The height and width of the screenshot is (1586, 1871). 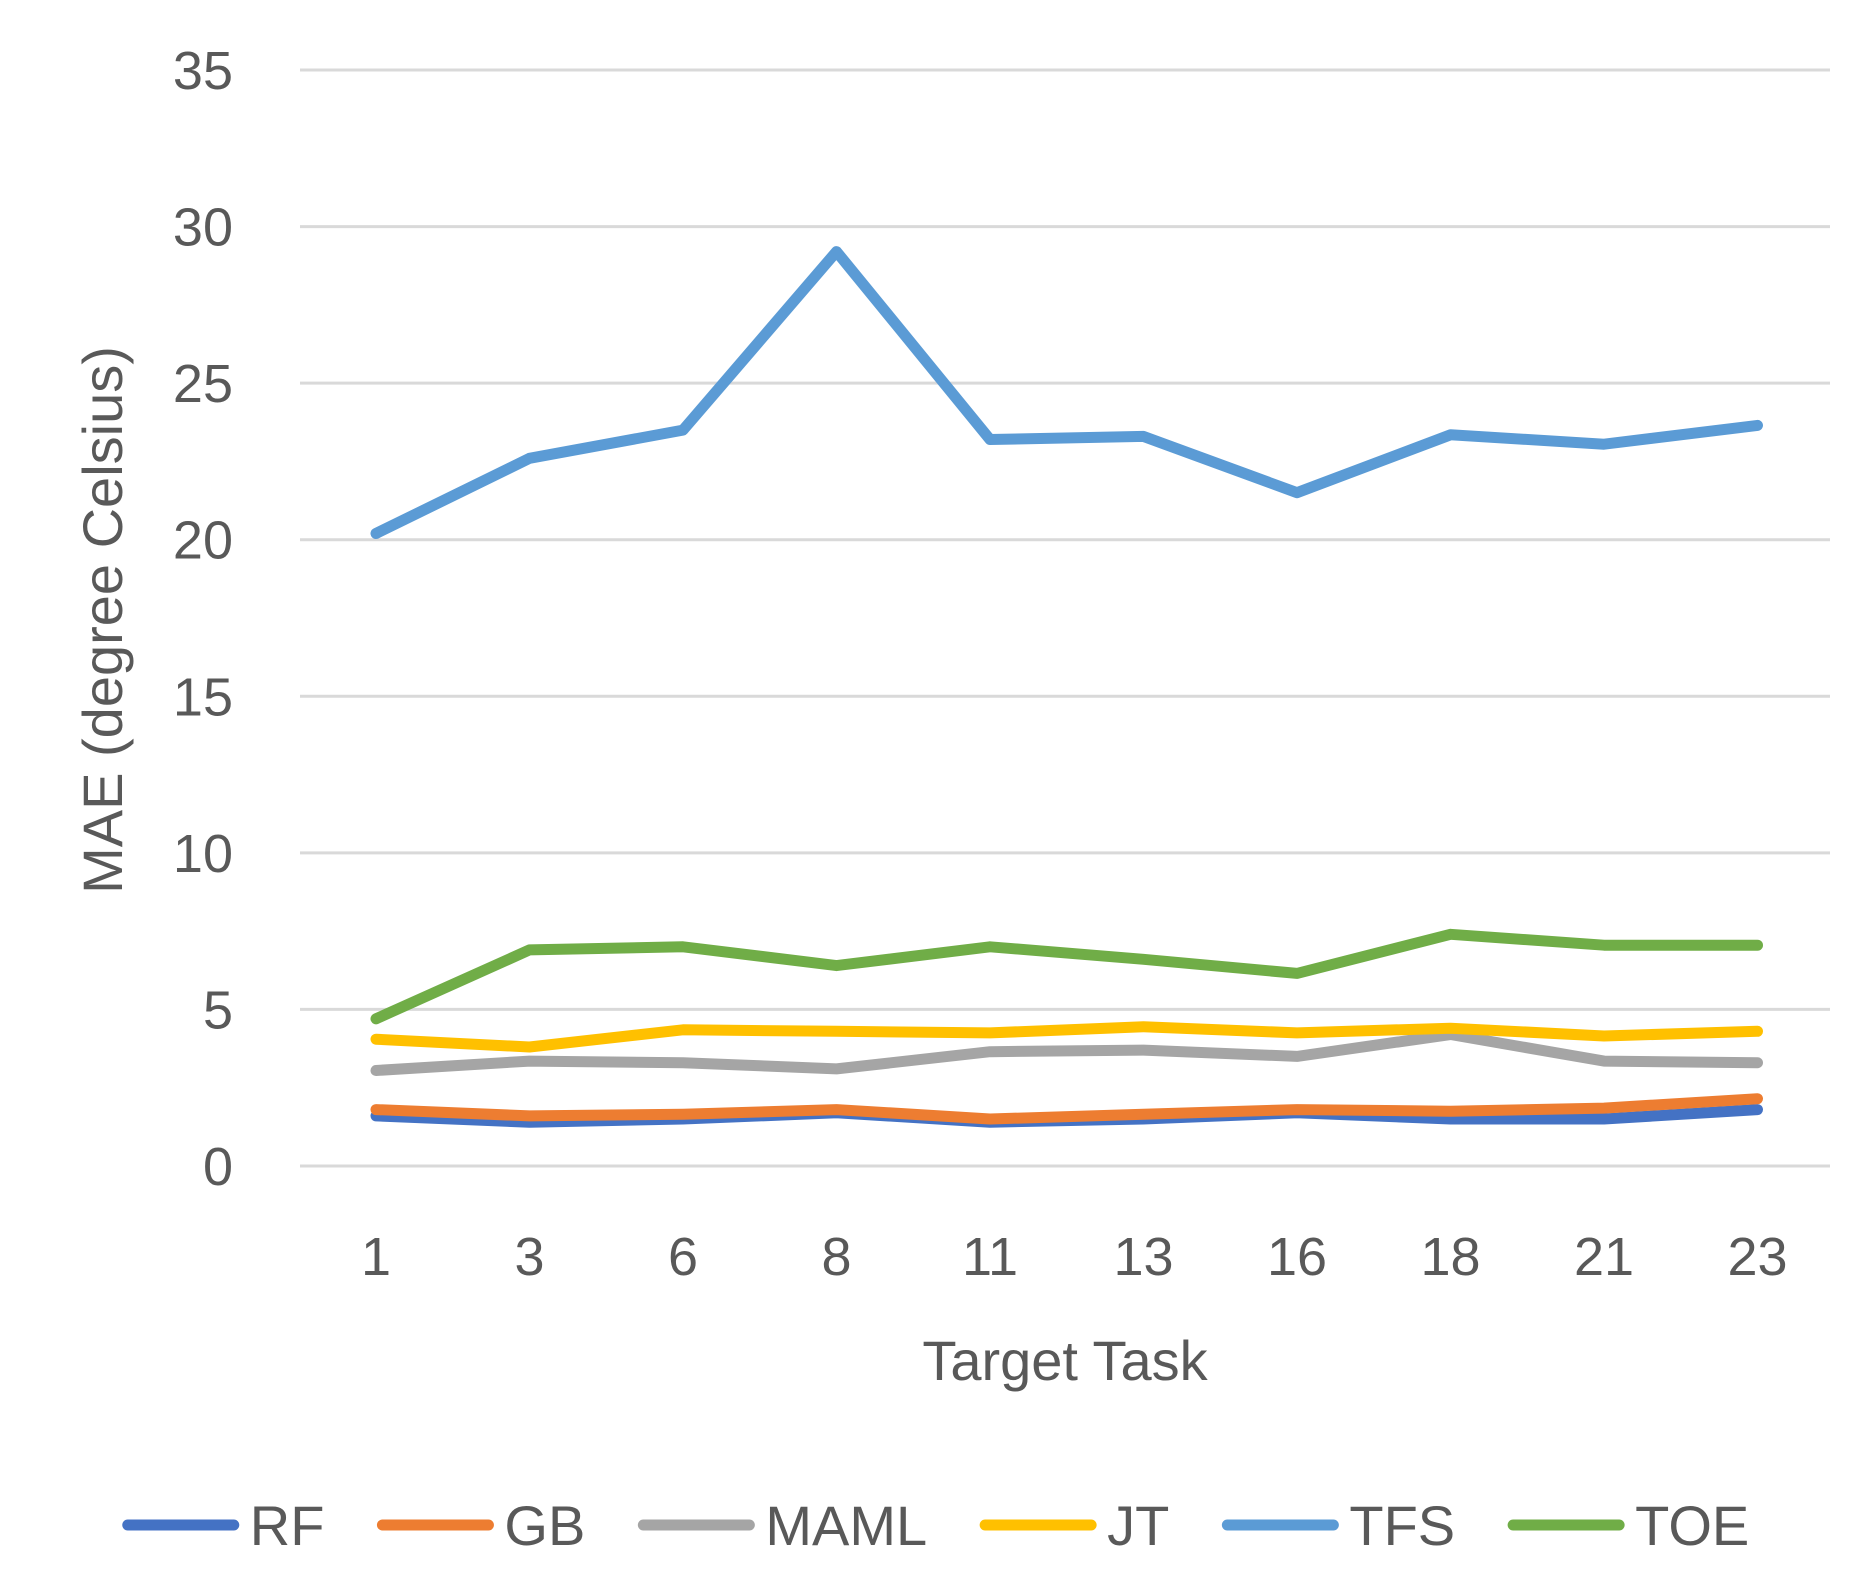 I want to click on legend-label-maml: MAML, so click(x=846, y=1525).